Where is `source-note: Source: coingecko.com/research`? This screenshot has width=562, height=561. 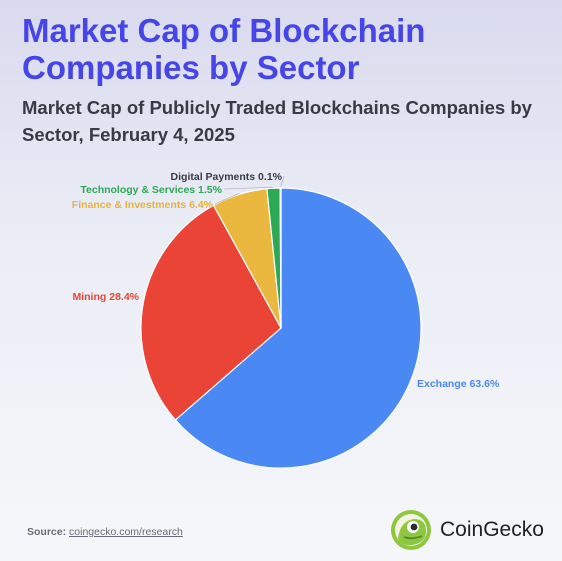
source-note: Source: coingecko.com/research is located at coordinates (105, 532).